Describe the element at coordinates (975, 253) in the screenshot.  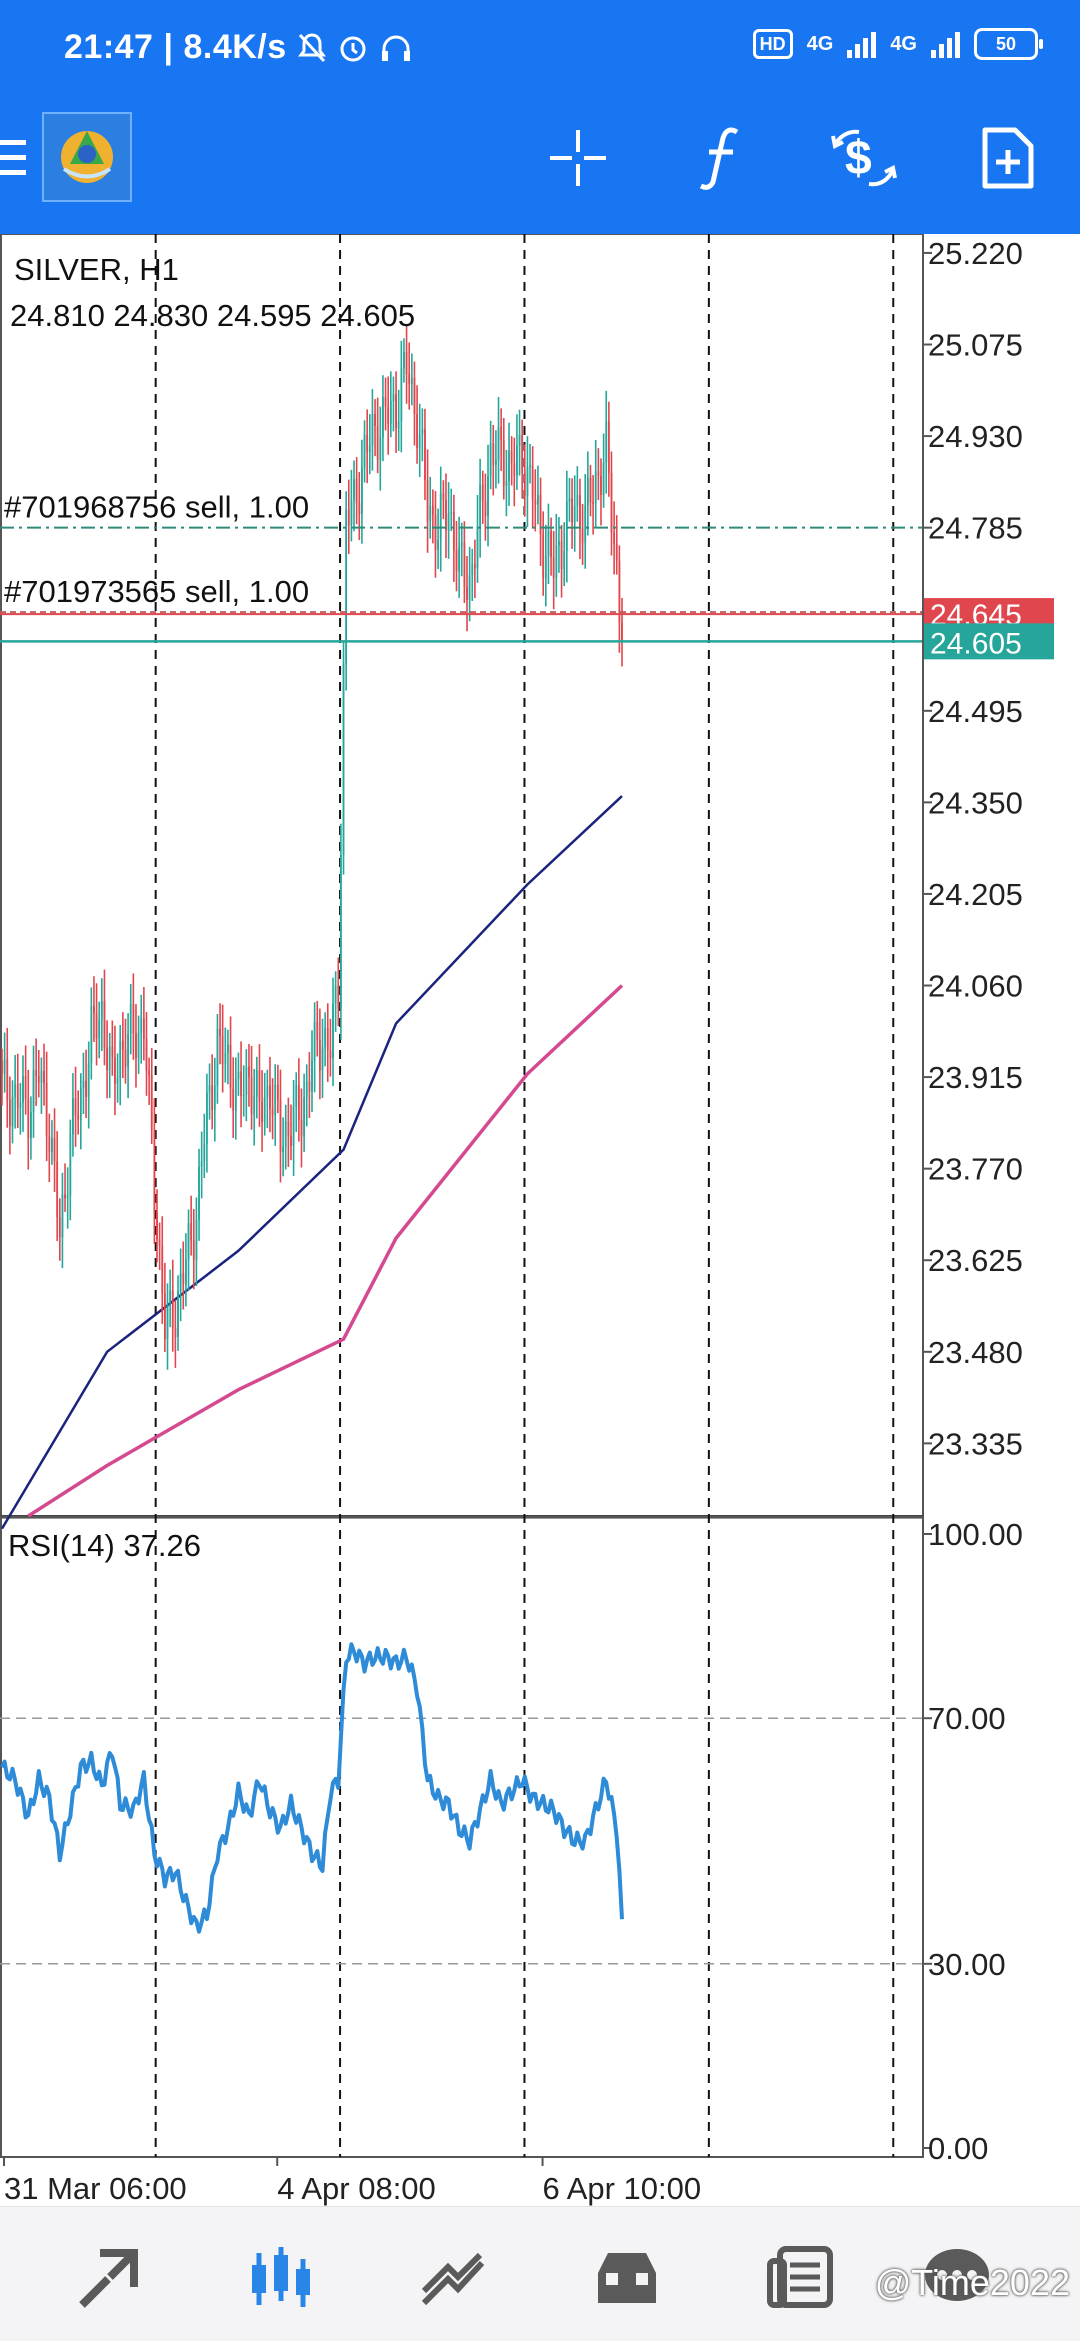
I see `price-tick-label: 25.220` at that location.